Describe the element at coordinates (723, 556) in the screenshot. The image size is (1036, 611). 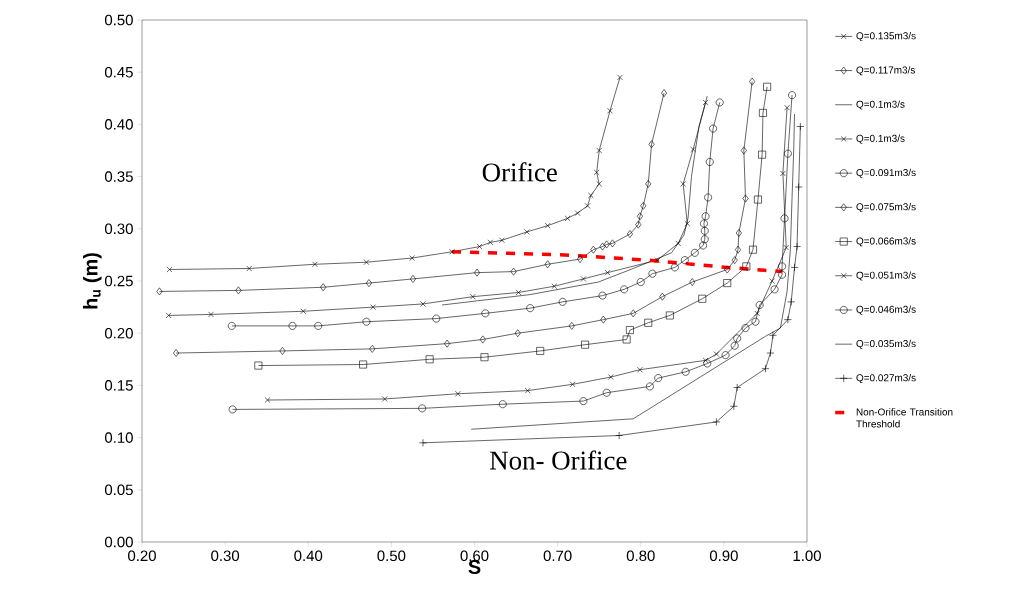
I see `x-tick-label: 0.90` at that location.